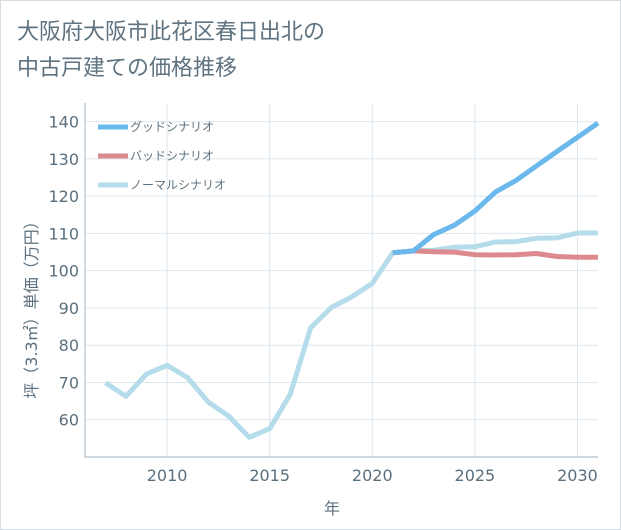 This screenshot has width=621, height=530. What do you see at coordinates (127, 68) in the screenshot?
I see `chart-title-line-2: 中古戸建ての価格推移` at bounding box center [127, 68].